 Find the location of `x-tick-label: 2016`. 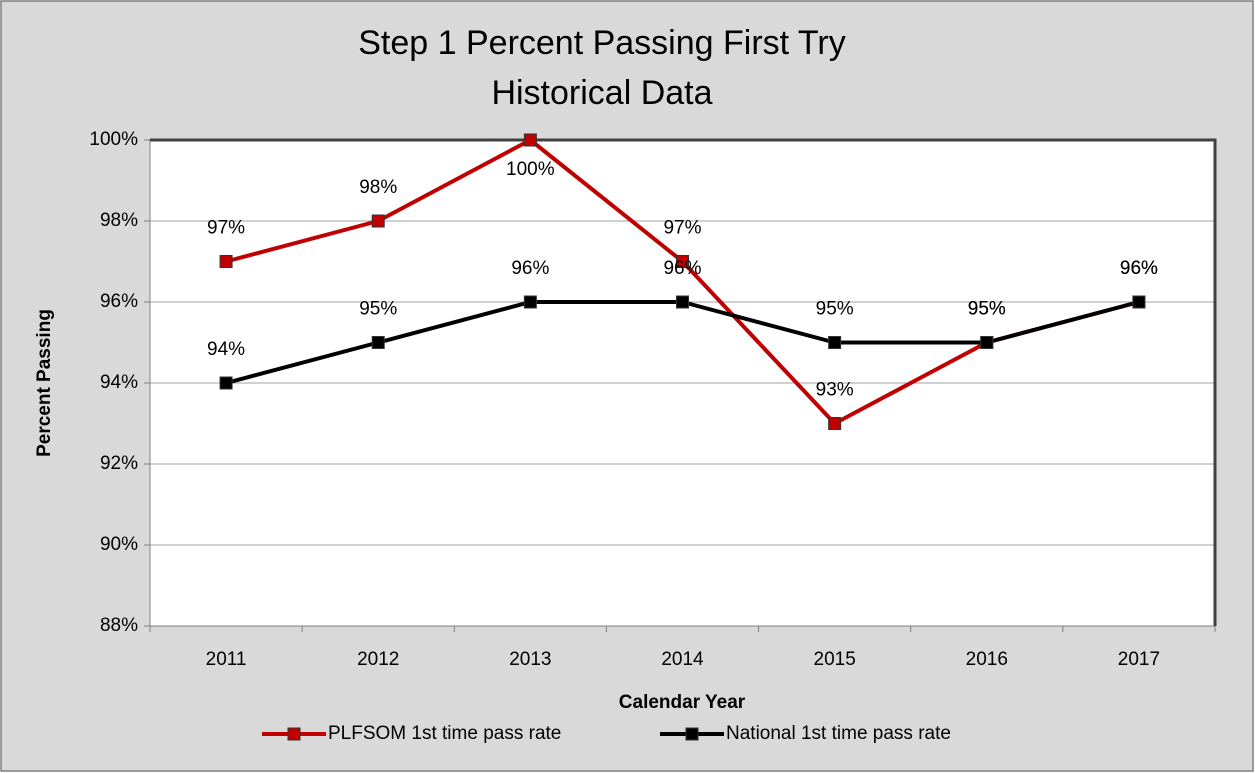

x-tick-label: 2016 is located at coordinates (987, 659).